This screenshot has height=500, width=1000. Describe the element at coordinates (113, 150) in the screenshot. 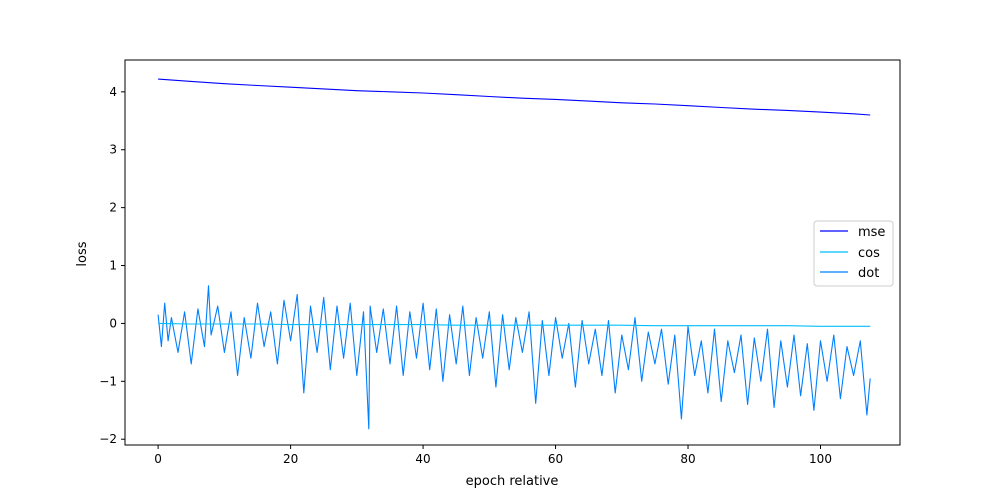

I see `y-tick-label: 3` at that location.